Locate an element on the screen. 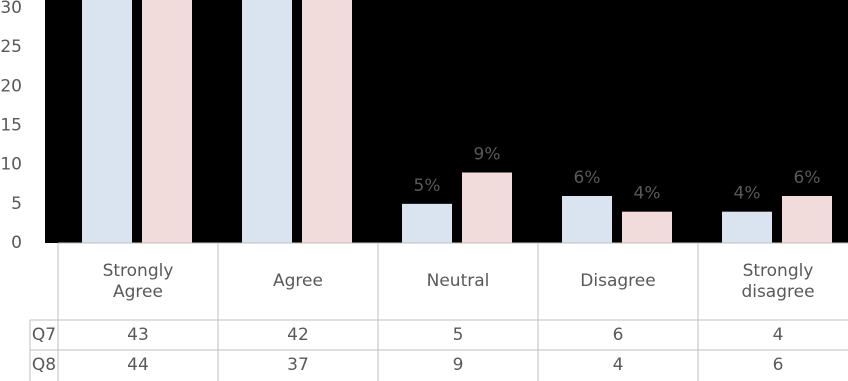 The image size is (848, 381). category-label: Agree is located at coordinates (298, 281).